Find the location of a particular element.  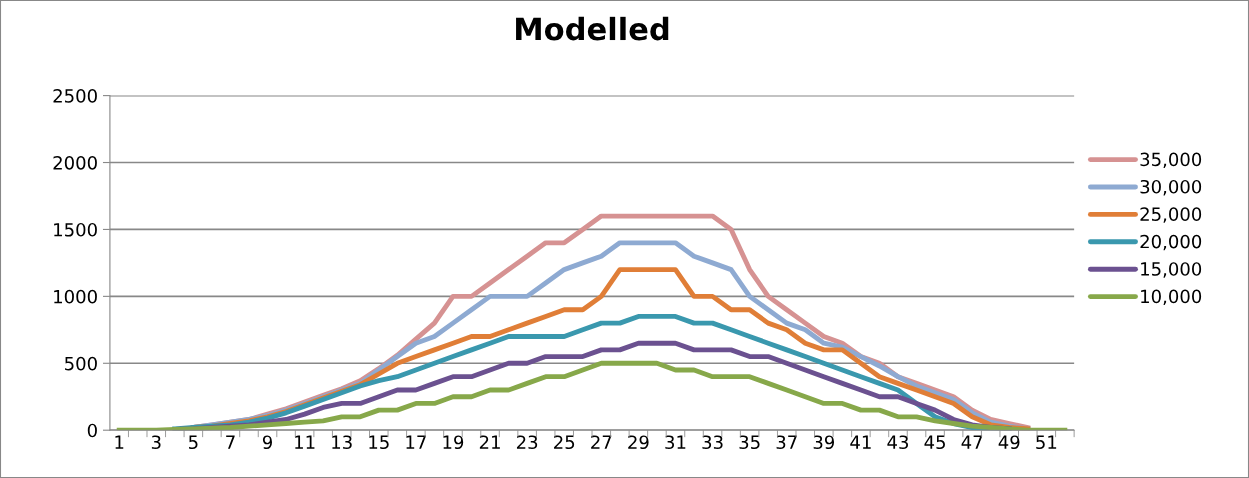

x-tick-label: 17 is located at coordinates (416, 442).